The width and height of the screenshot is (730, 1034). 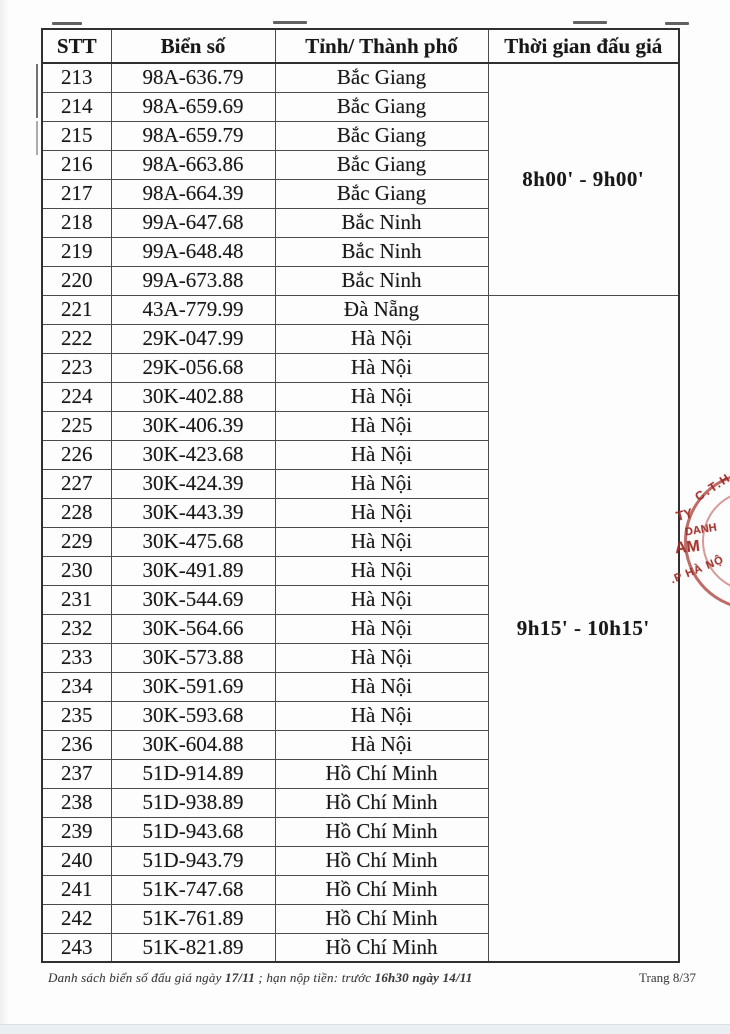 What do you see at coordinates (667, 977) in the screenshot?
I see `page-number: Trang 8/37` at bounding box center [667, 977].